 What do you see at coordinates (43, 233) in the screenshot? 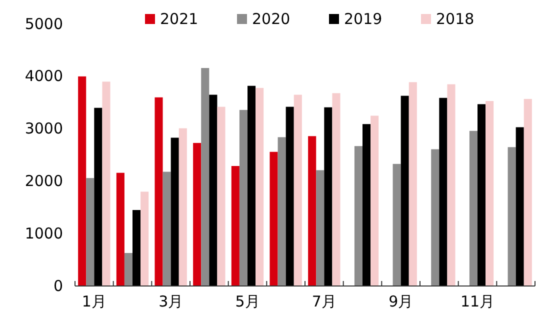
I see `y-tick-label: 1000` at bounding box center [43, 233].